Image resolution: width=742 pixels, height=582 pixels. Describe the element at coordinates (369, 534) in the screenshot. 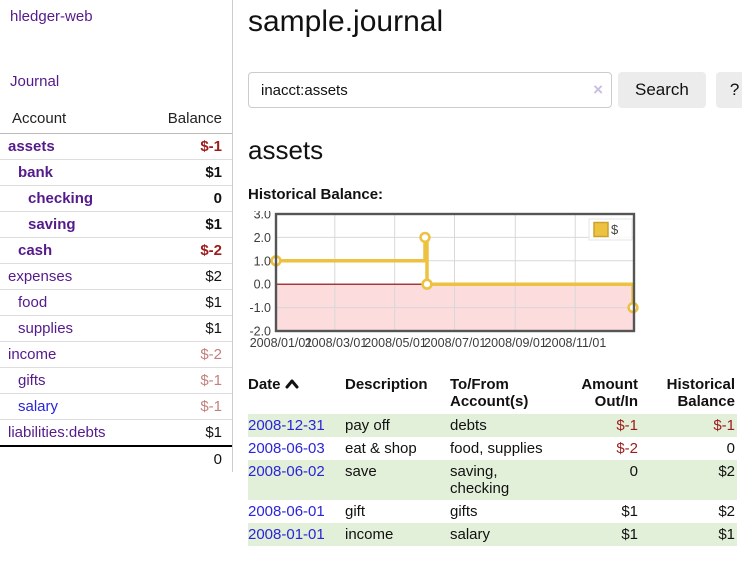

I see `transaction-description: income` at that location.